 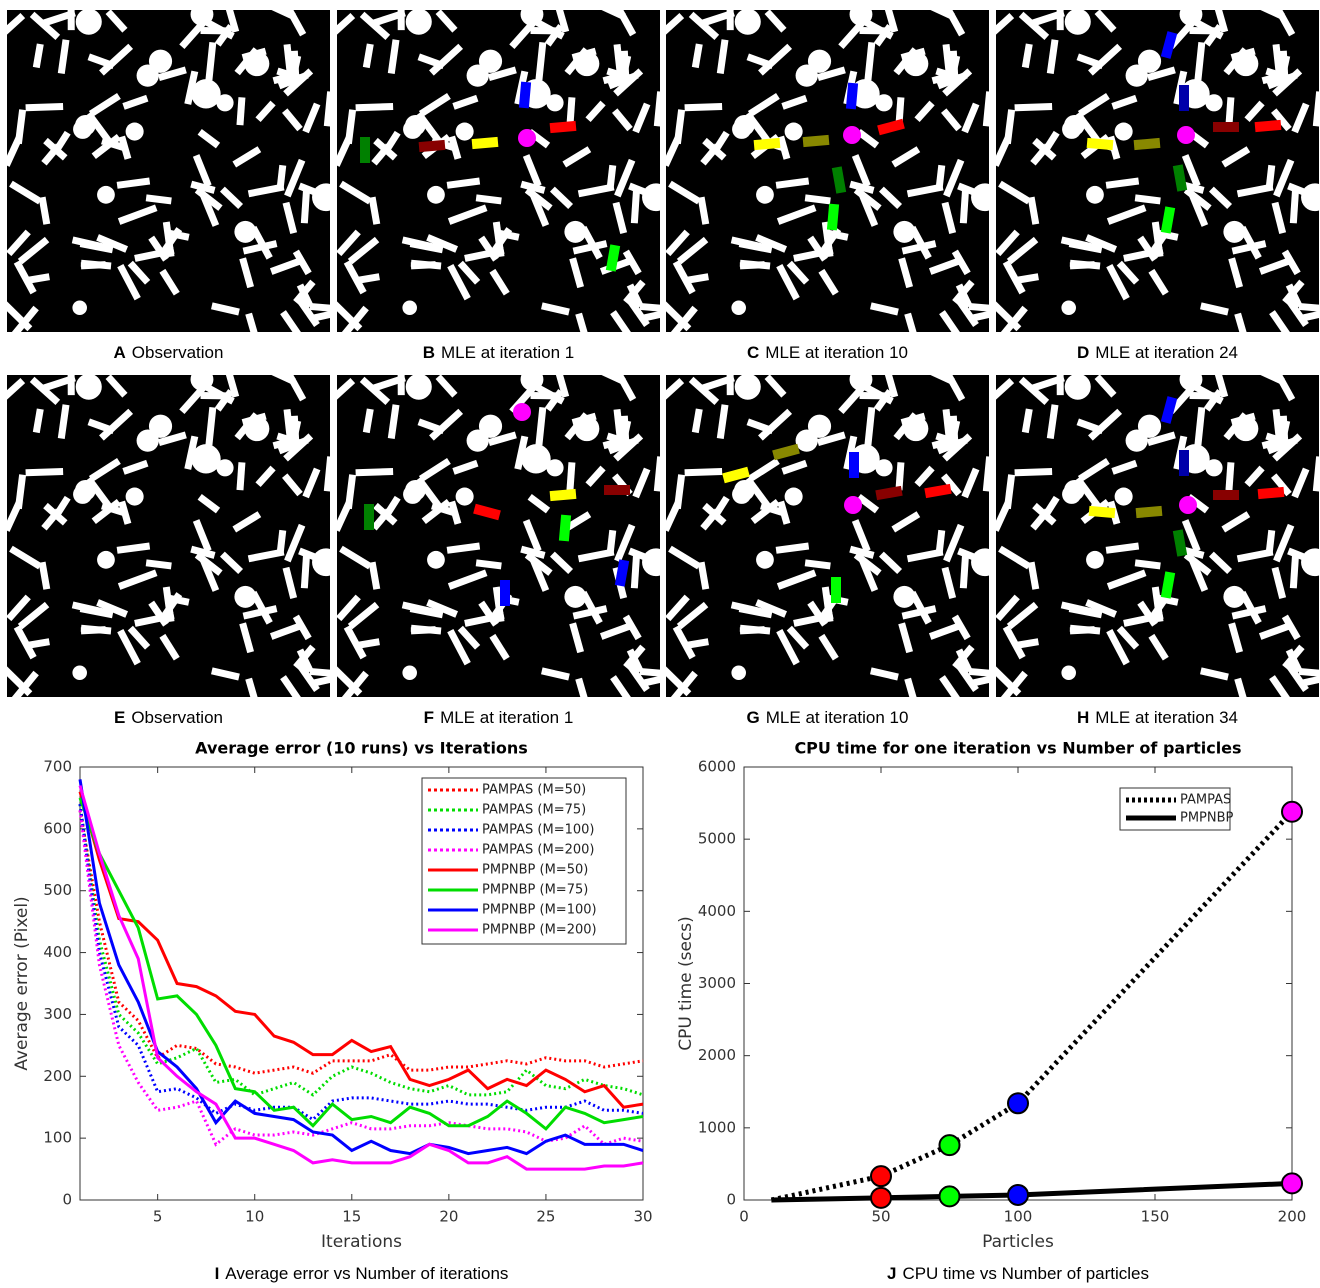 What do you see at coordinates (507, 352) in the screenshot?
I see `panel-caption-text: MLE at iteration 1` at bounding box center [507, 352].